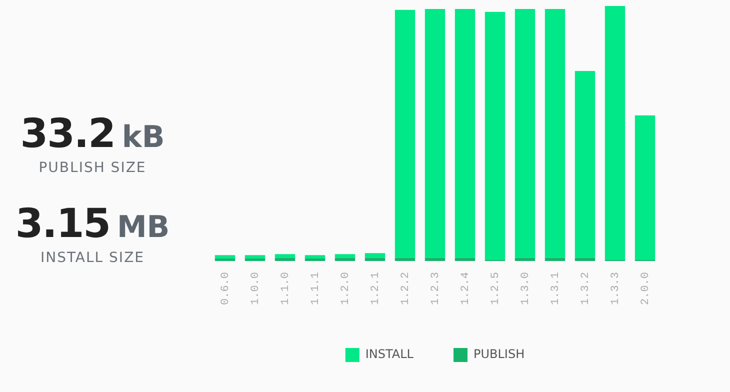 This screenshot has height=392, width=730. I want to click on x-tick-label: 1.1.1, so click(316, 289).